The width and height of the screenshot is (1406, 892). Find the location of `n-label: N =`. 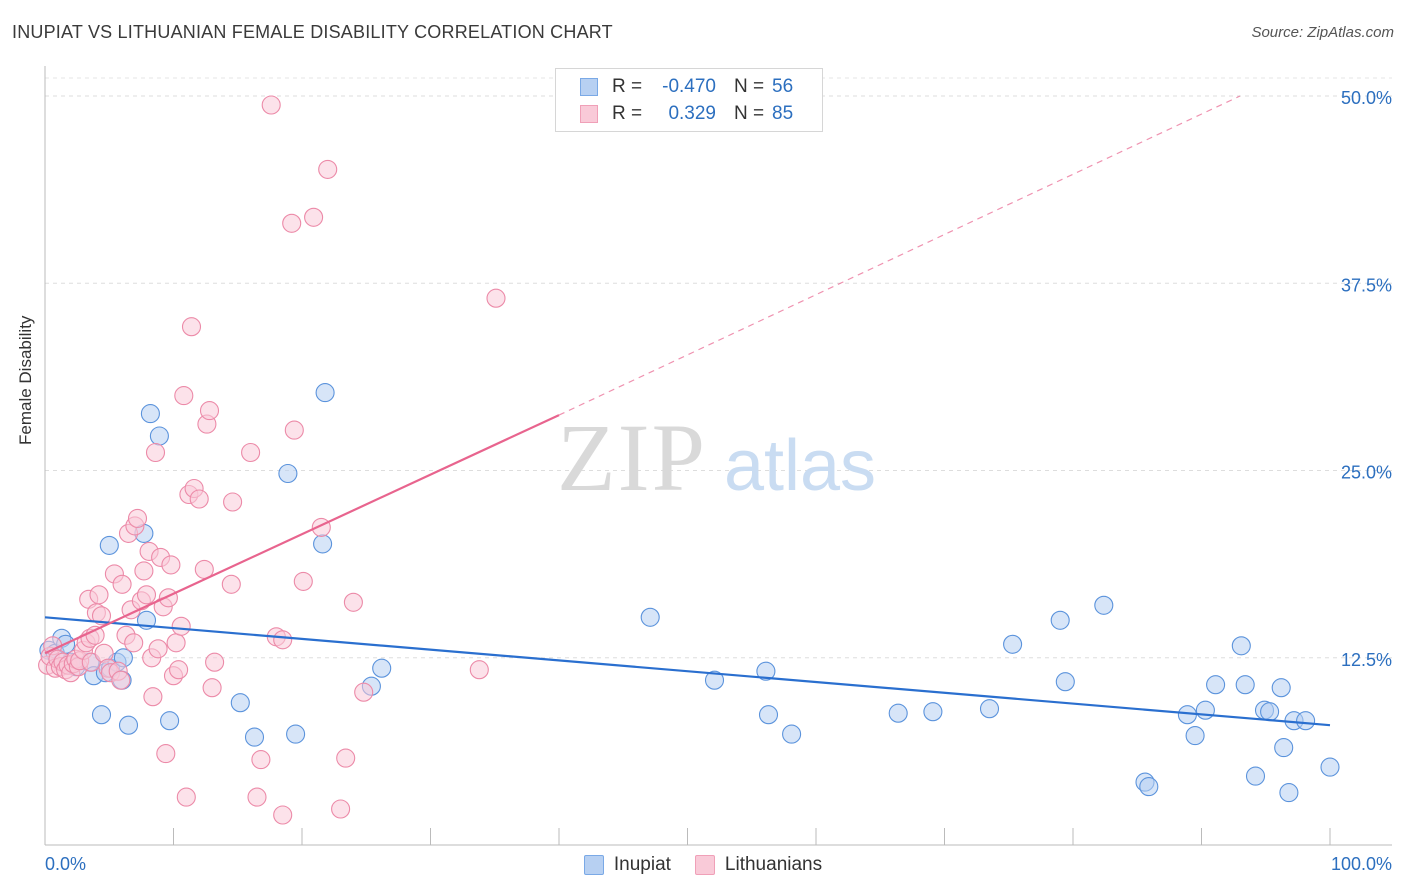

n-label: N = is located at coordinates (749, 86).